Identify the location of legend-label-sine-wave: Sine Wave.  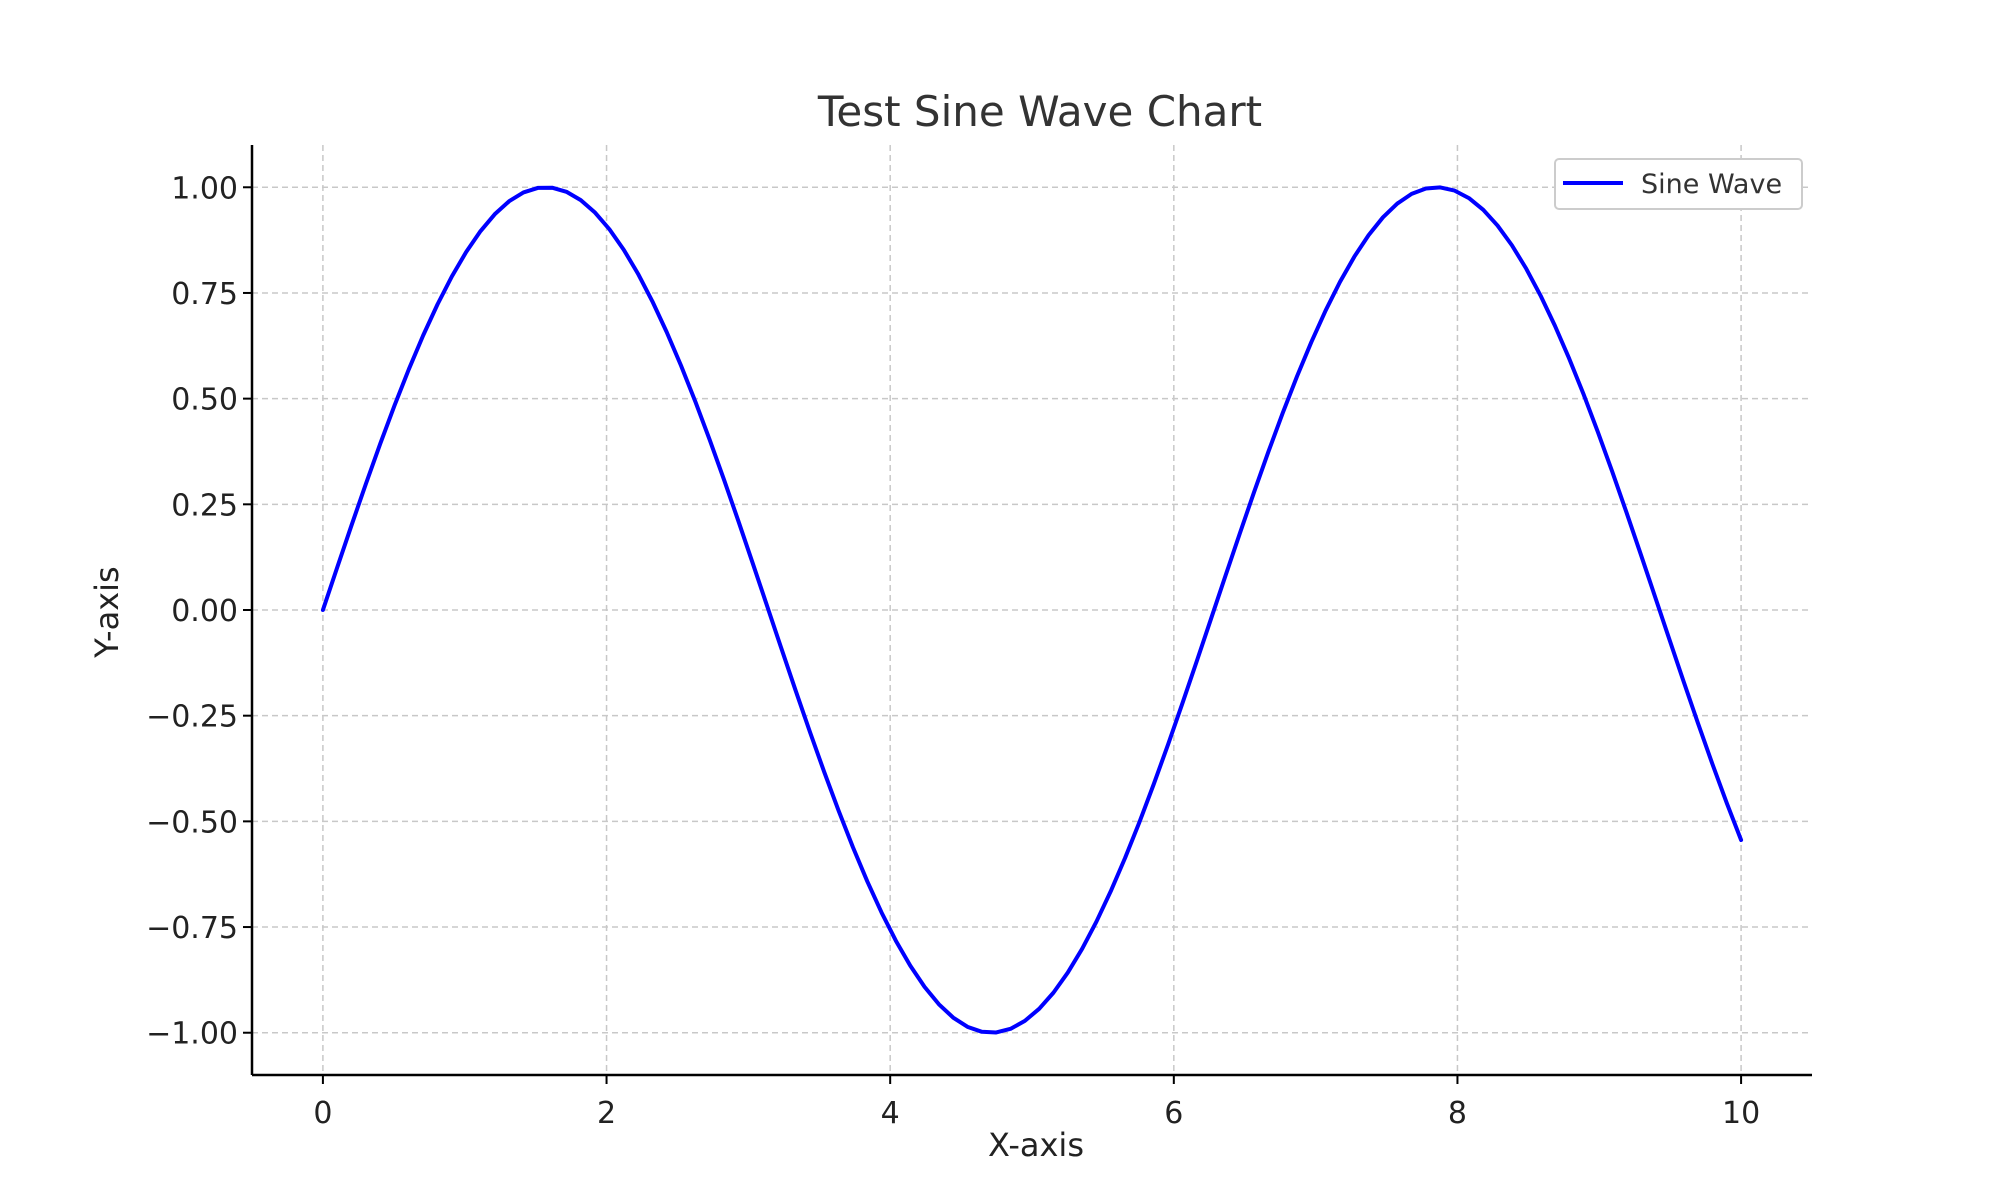
(1711, 184).